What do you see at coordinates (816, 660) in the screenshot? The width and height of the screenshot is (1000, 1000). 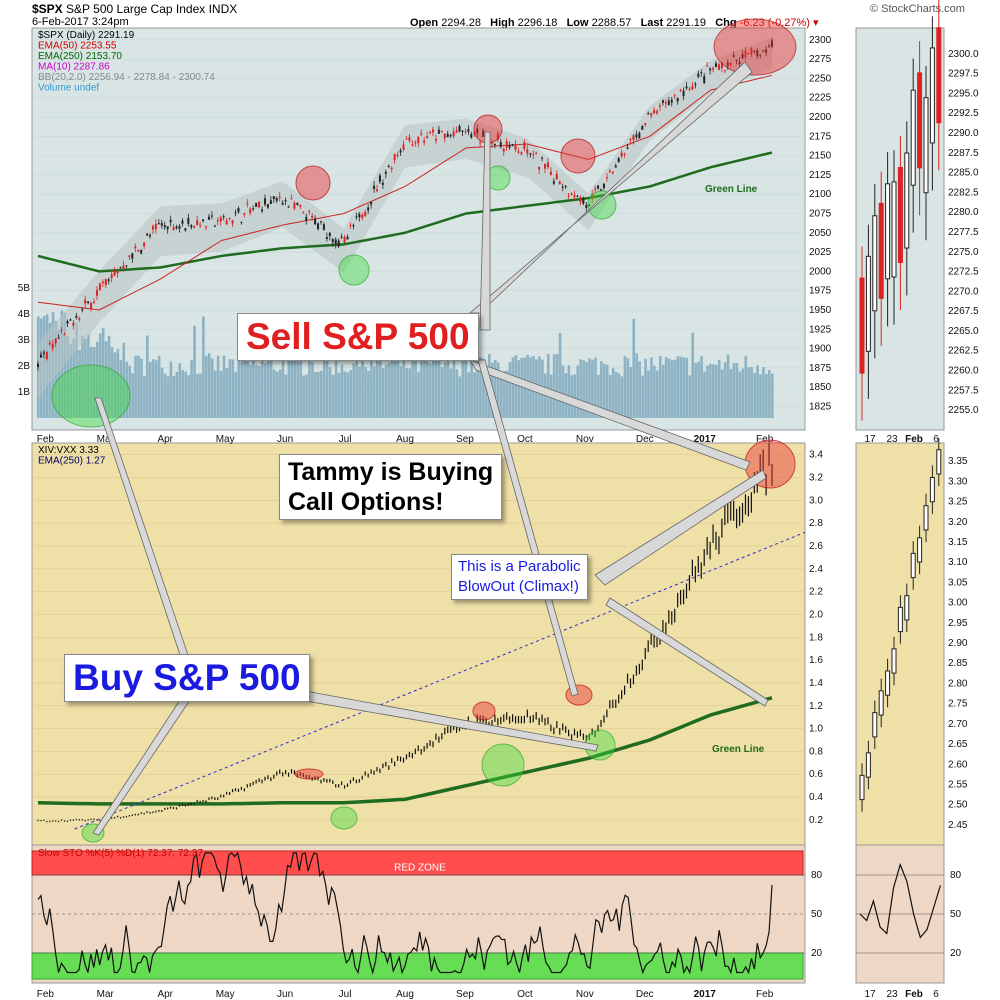 I see `ratio-tick-label: 1.6` at bounding box center [816, 660].